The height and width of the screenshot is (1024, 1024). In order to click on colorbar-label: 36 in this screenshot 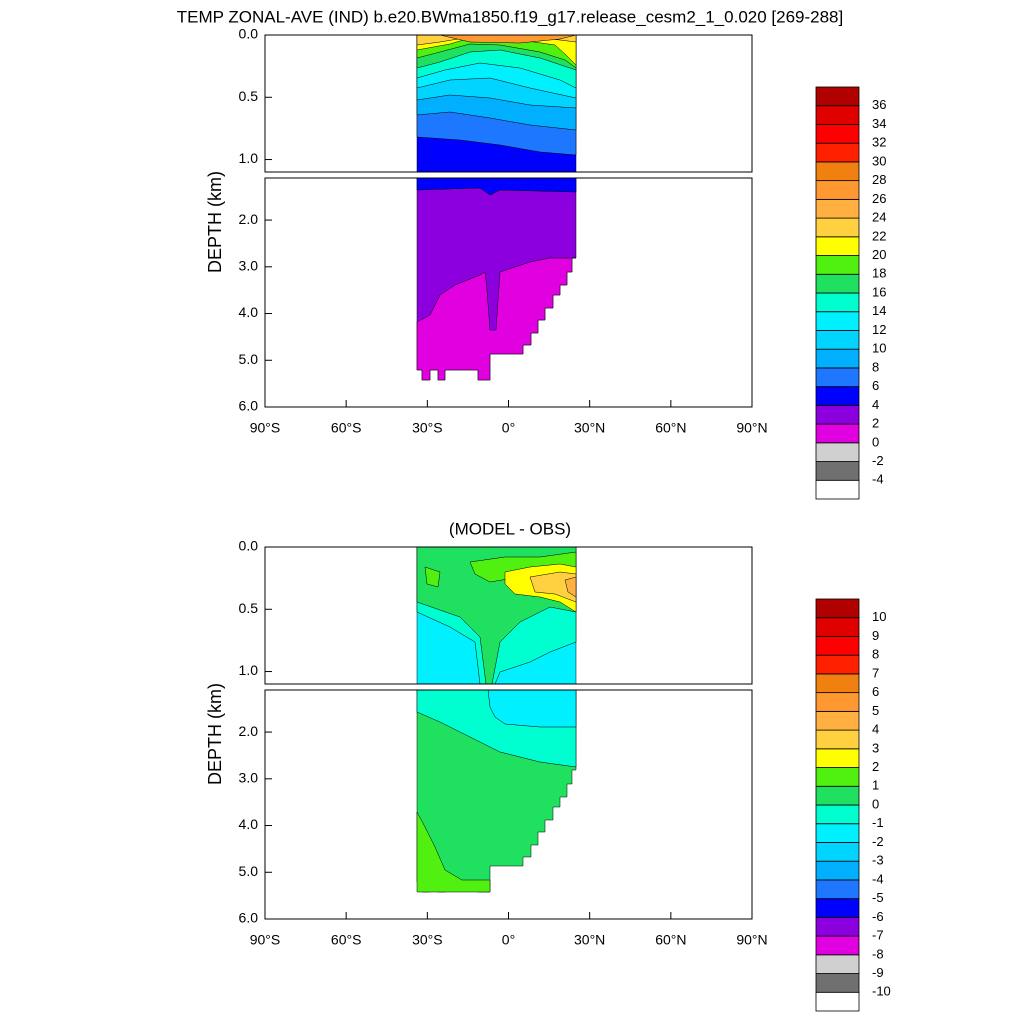, I will do `click(879, 104)`.